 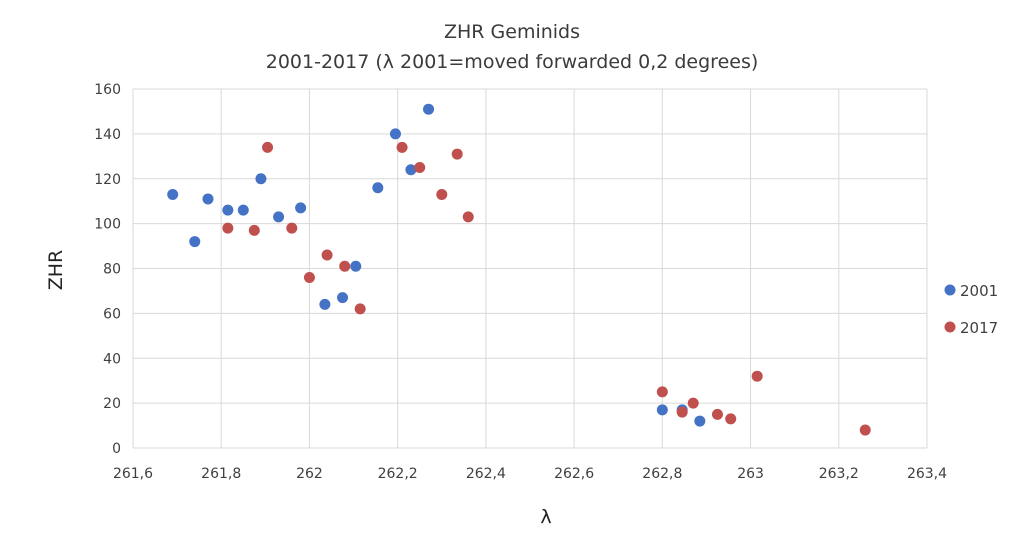 What do you see at coordinates (839, 474) in the screenshot?
I see `x-tick-label: 263,2` at bounding box center [839, 474].